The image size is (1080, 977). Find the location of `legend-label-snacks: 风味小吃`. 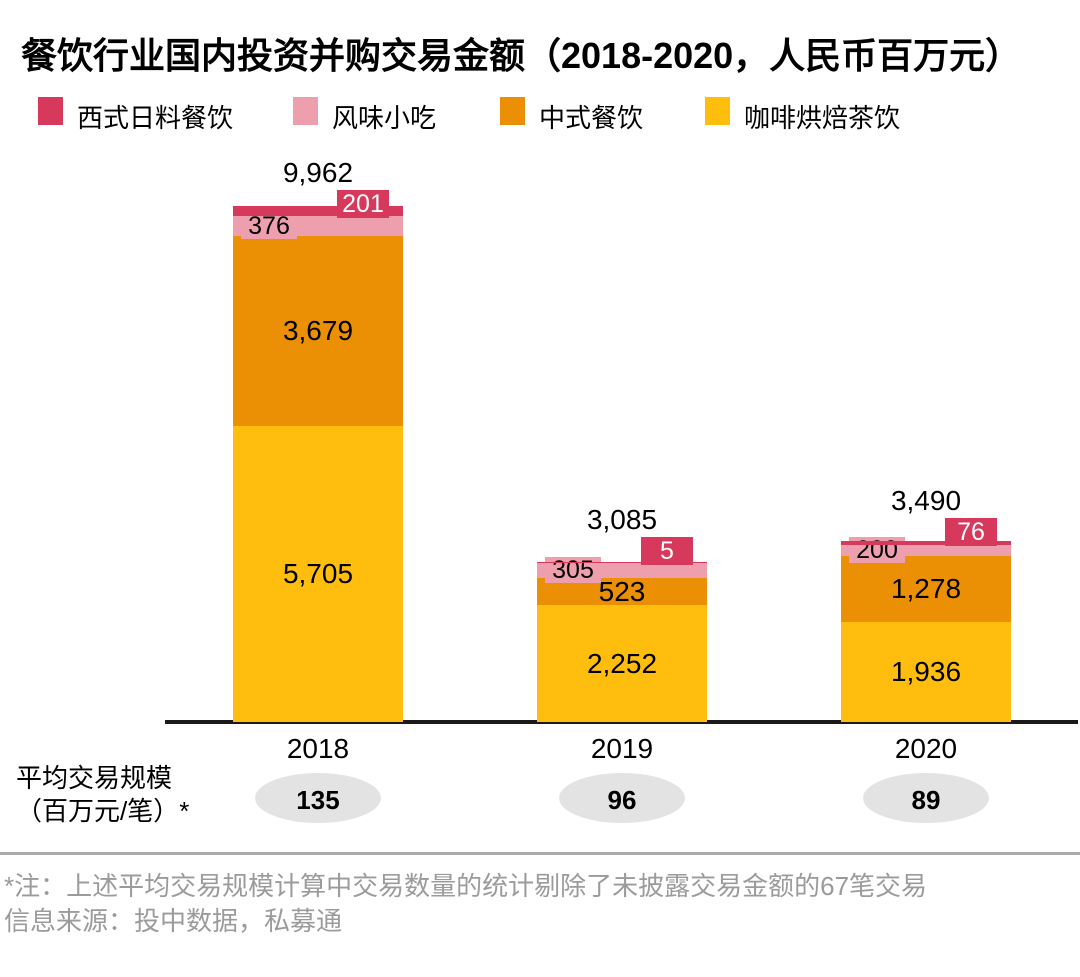

legend-label-snacks: 风味小吃 is located at coordinates (384, 118).